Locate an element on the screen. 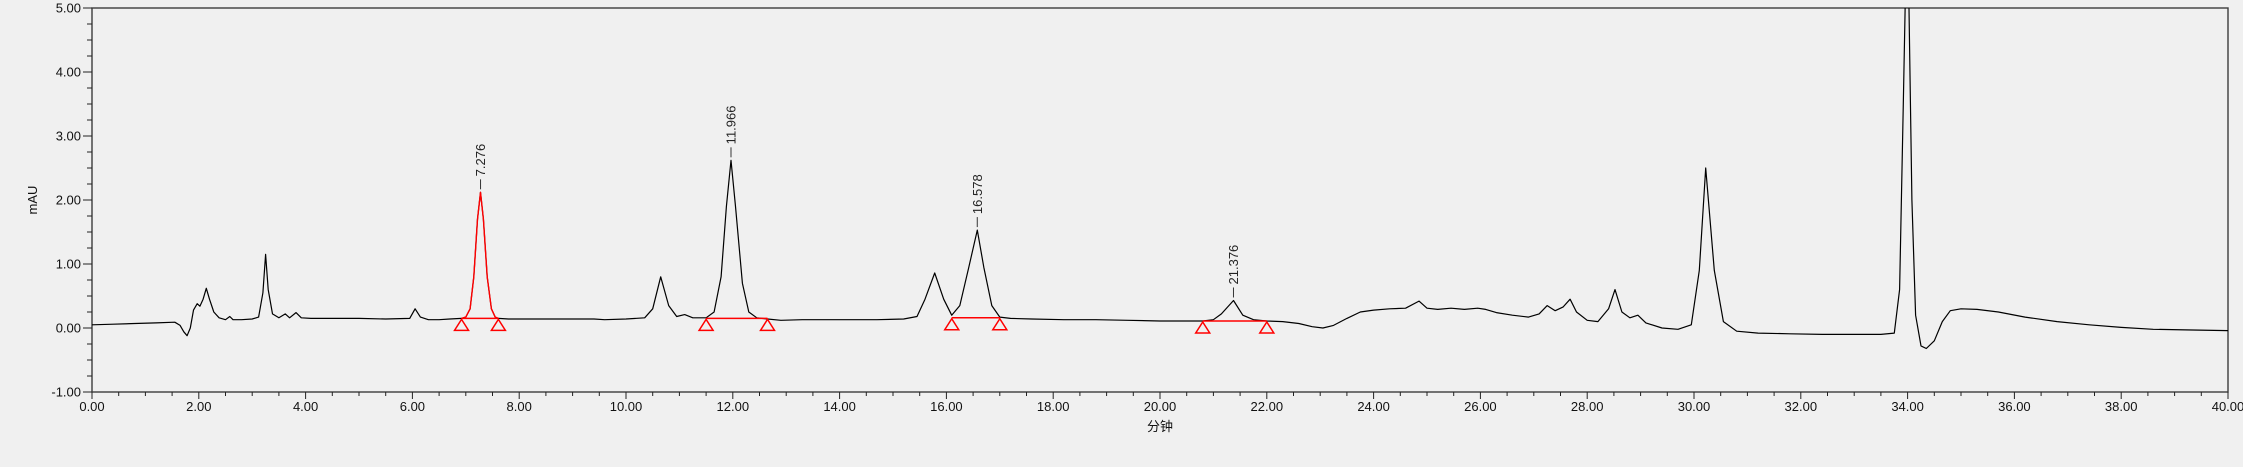 The height and width of the screenshot is (467, 2243). x-tick-label: 2.00 is located at coordinates (198, 406).